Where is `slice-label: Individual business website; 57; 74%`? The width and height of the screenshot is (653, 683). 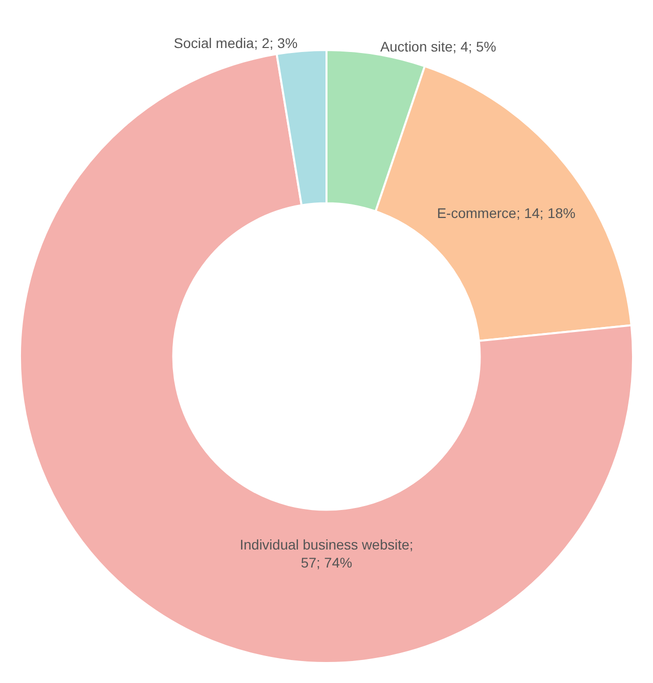 slice-label: Individual business website; 57; 74% is located at coordinates (327, 553).